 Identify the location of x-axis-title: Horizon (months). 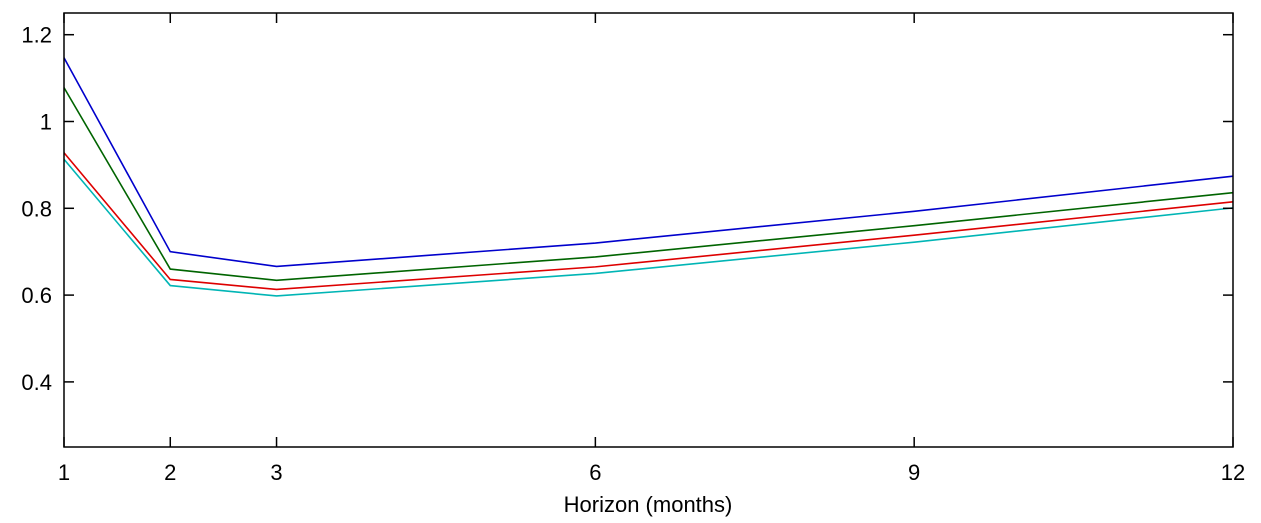
(648, 504).